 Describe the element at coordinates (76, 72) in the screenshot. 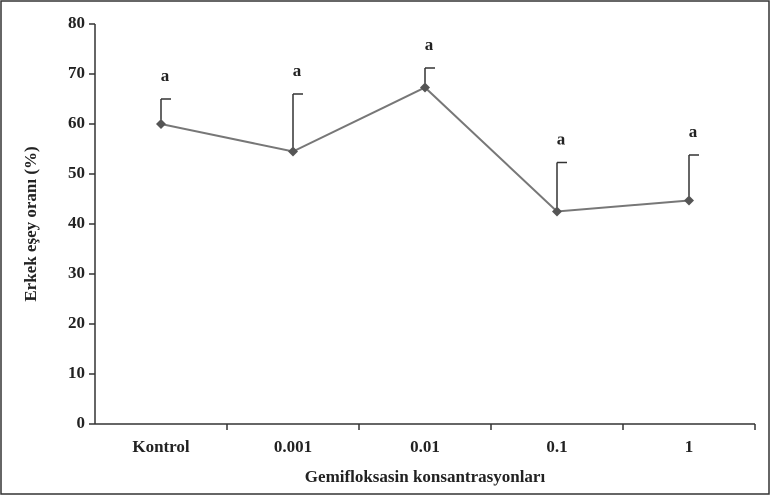

I see `y-tick-label: 70` at that location.